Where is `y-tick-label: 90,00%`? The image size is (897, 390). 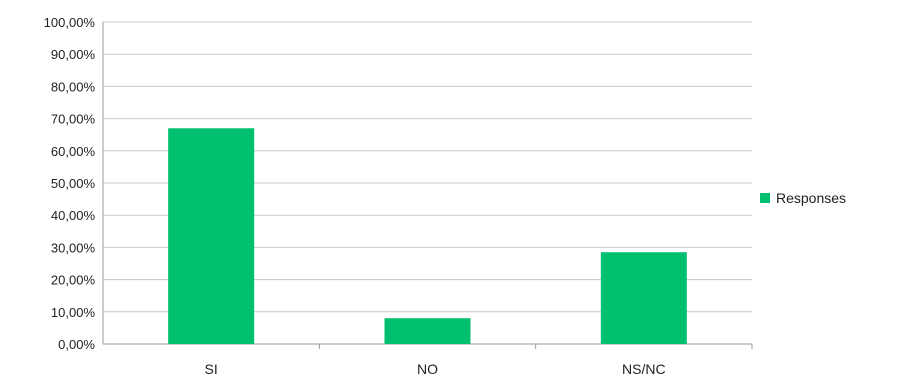
y-tick-label: 90,00% is located at coordinates (73, 54).